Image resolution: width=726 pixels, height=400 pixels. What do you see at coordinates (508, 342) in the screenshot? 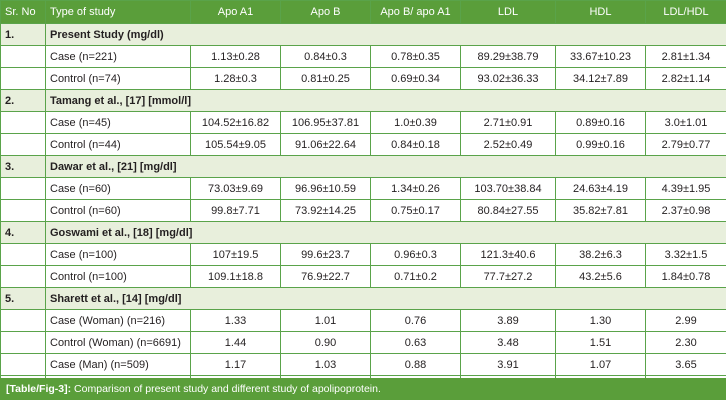
I see `cell-ldl: 3.48` at bounding box center [508, 342].